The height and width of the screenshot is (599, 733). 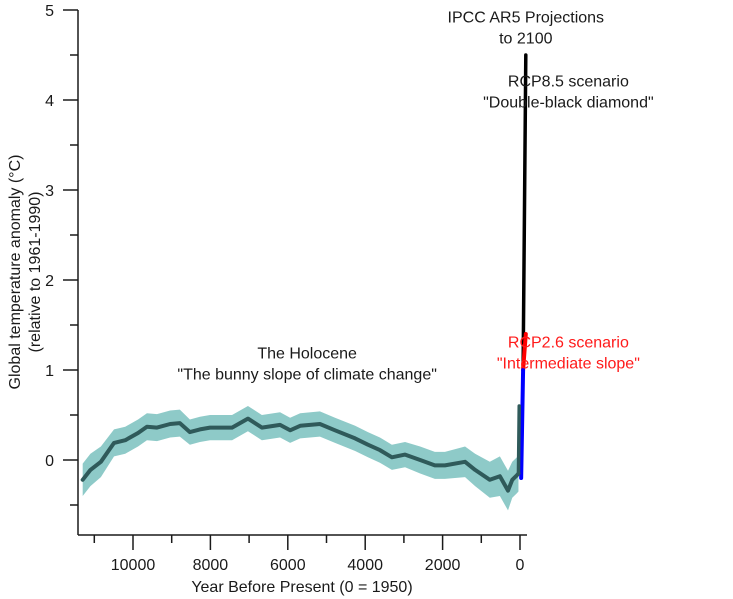 What do you see at coordinates (35, 272) in the screenshot?
I see `y-axis-subtitle: (relative to 1961-1990)` at bounding box center [35, 272].